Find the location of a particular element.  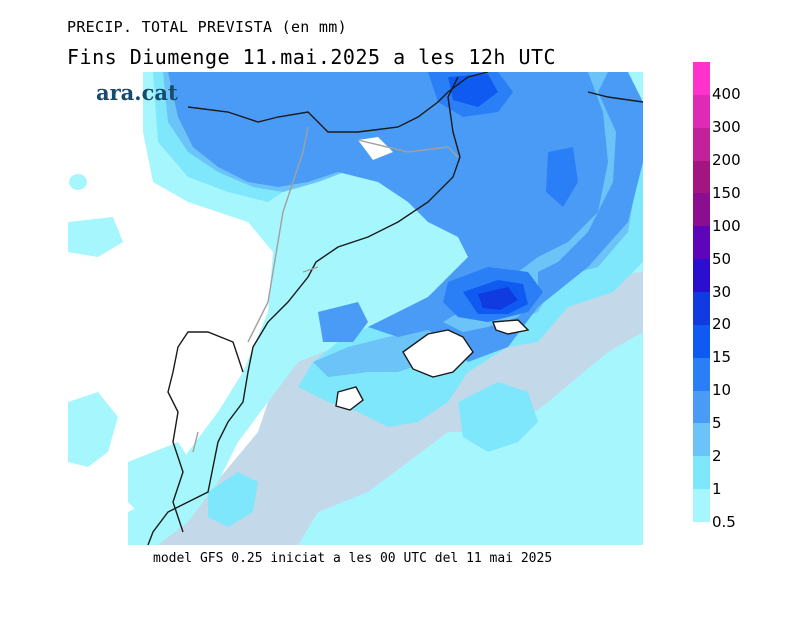

color-scale-label: 300 is located at coordinates (726, 127).